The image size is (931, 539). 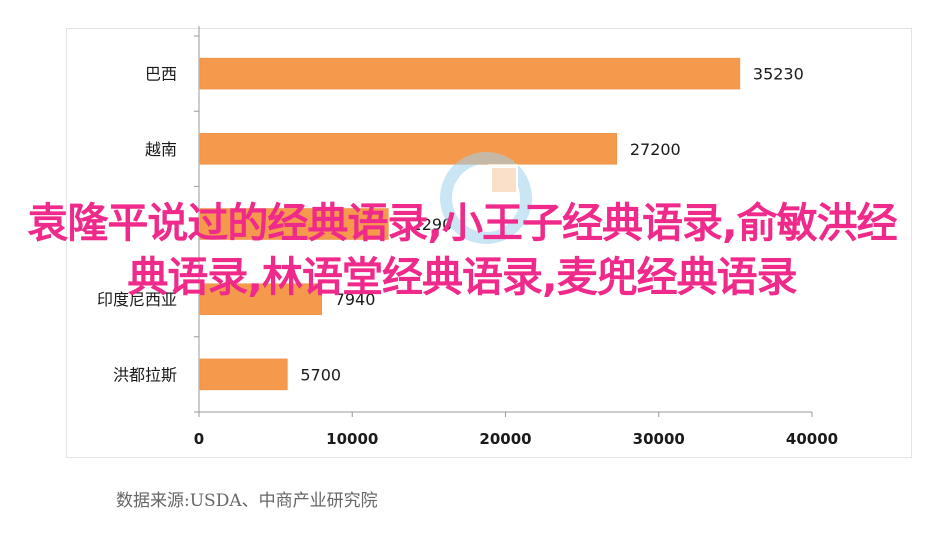 What do you see at coordinates (486, 198) in the screenshot?
I see `watermark-logo-icon` at bounding box center [486, 198].